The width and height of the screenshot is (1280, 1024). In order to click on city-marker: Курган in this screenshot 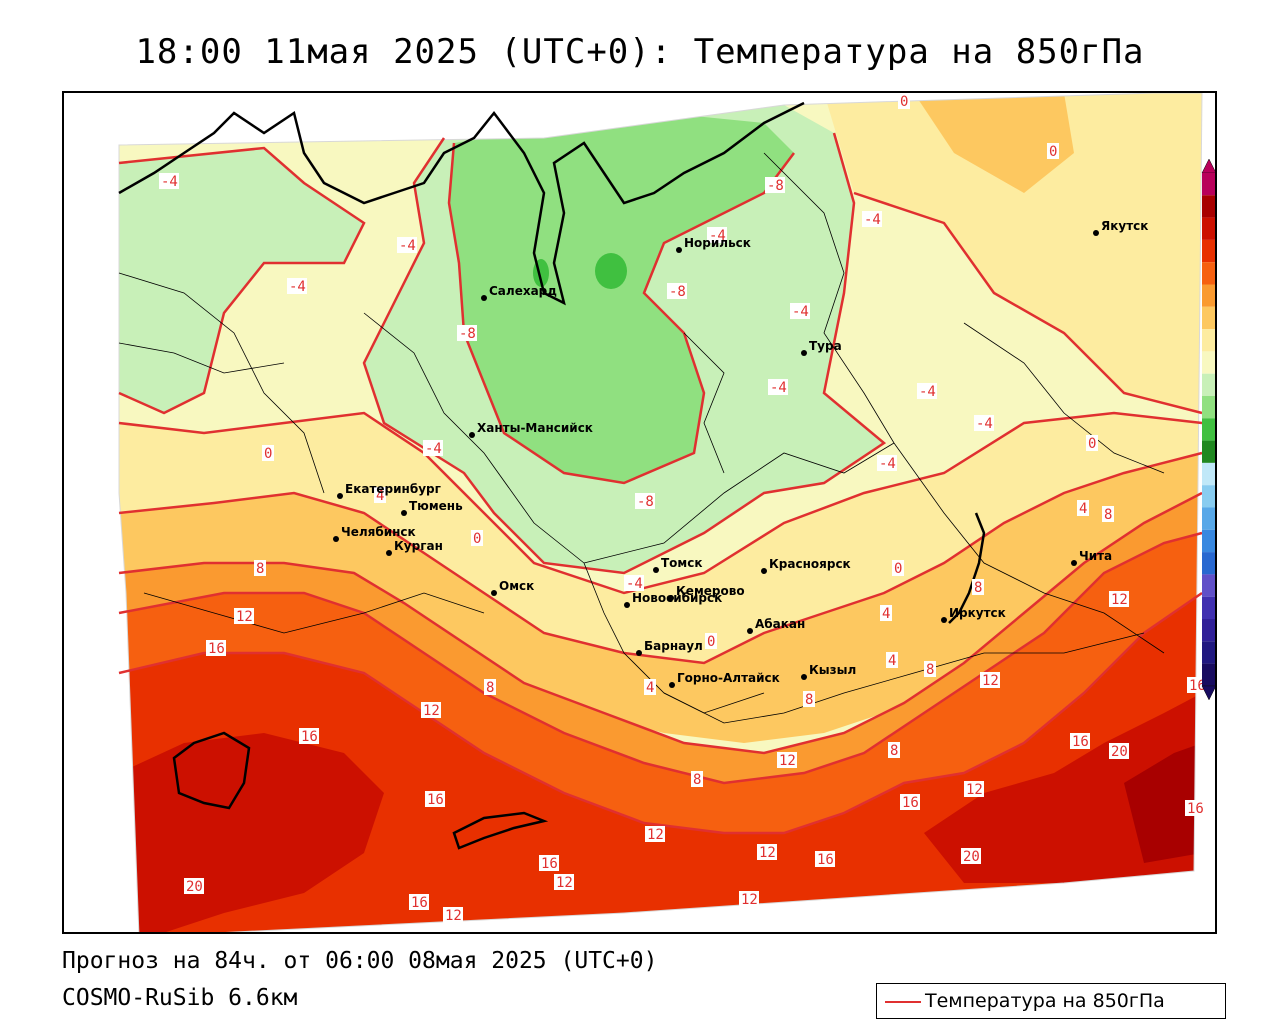, I will do `click(414, 547)`.